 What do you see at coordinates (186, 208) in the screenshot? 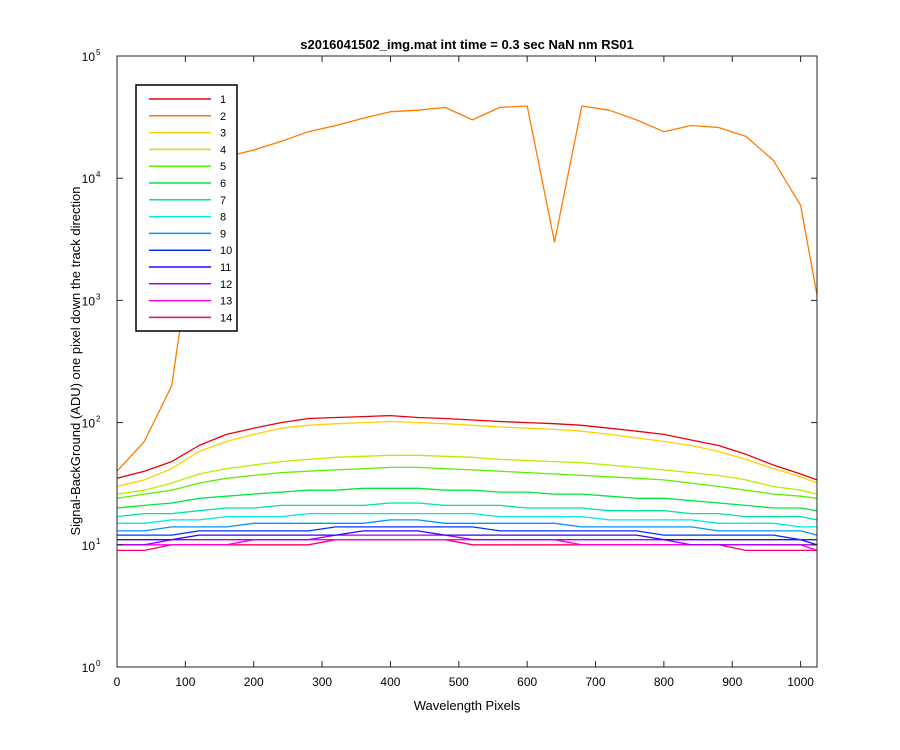
I see `legend-box` at bounding box center [186, 208].